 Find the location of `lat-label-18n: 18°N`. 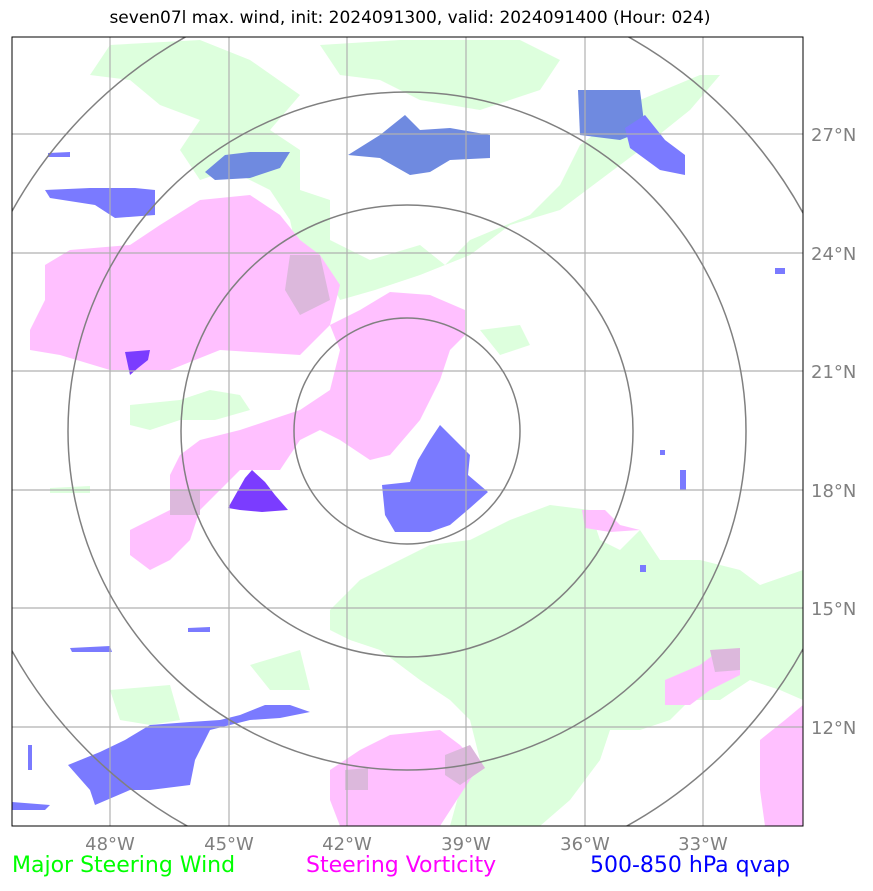

lat-label-18n: 18°N is located at coordinates (833, 491).